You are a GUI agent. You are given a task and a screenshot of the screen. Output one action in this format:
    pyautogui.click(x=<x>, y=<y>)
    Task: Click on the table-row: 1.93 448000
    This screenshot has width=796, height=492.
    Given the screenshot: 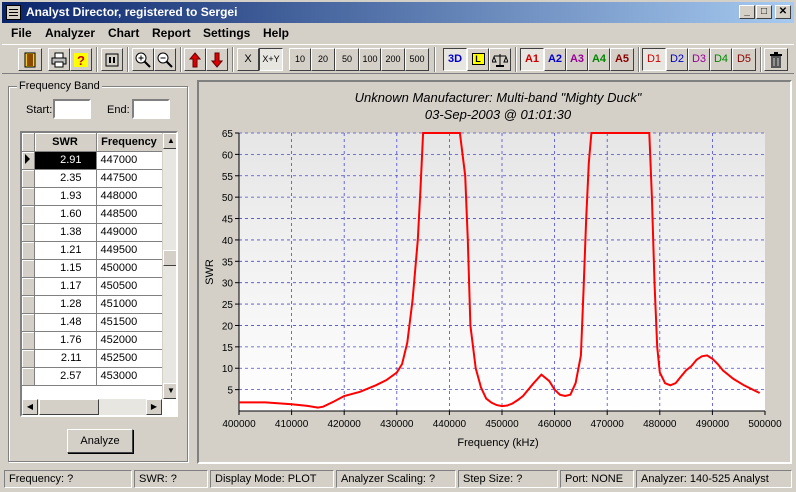 What is the action you would take?
    pyautogui.click(x=92, y=196)
    